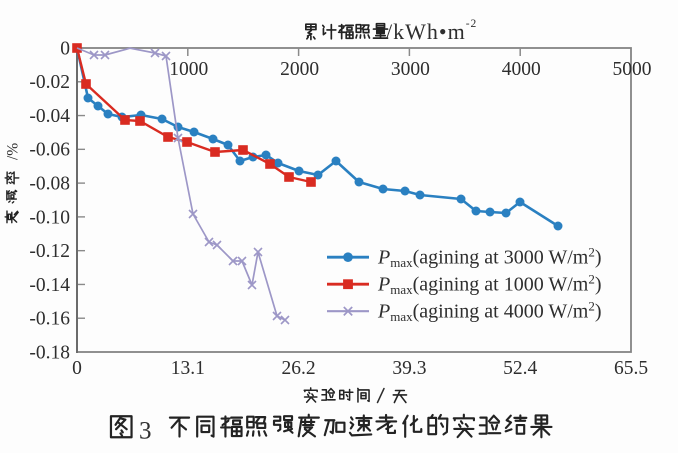  I want to click on svg-text: -0.14, so click(49, 285).